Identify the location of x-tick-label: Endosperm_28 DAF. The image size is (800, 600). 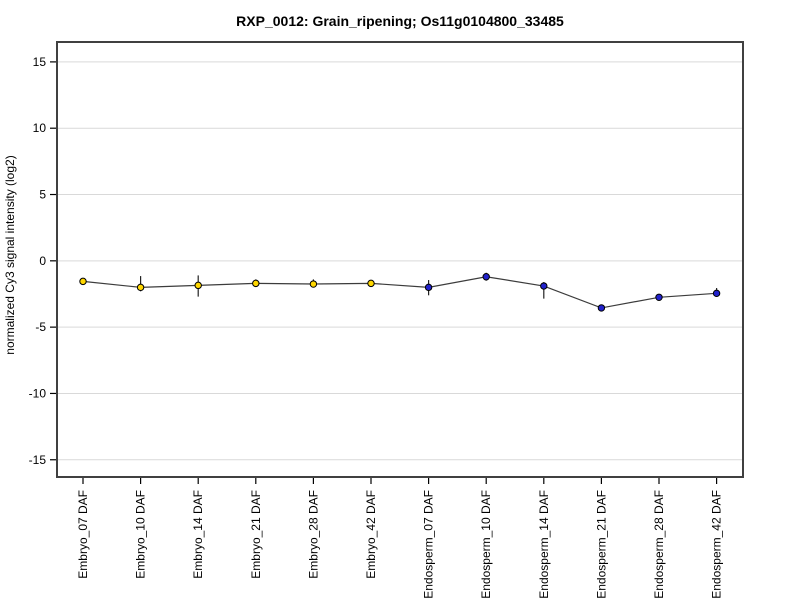
(659, 544).